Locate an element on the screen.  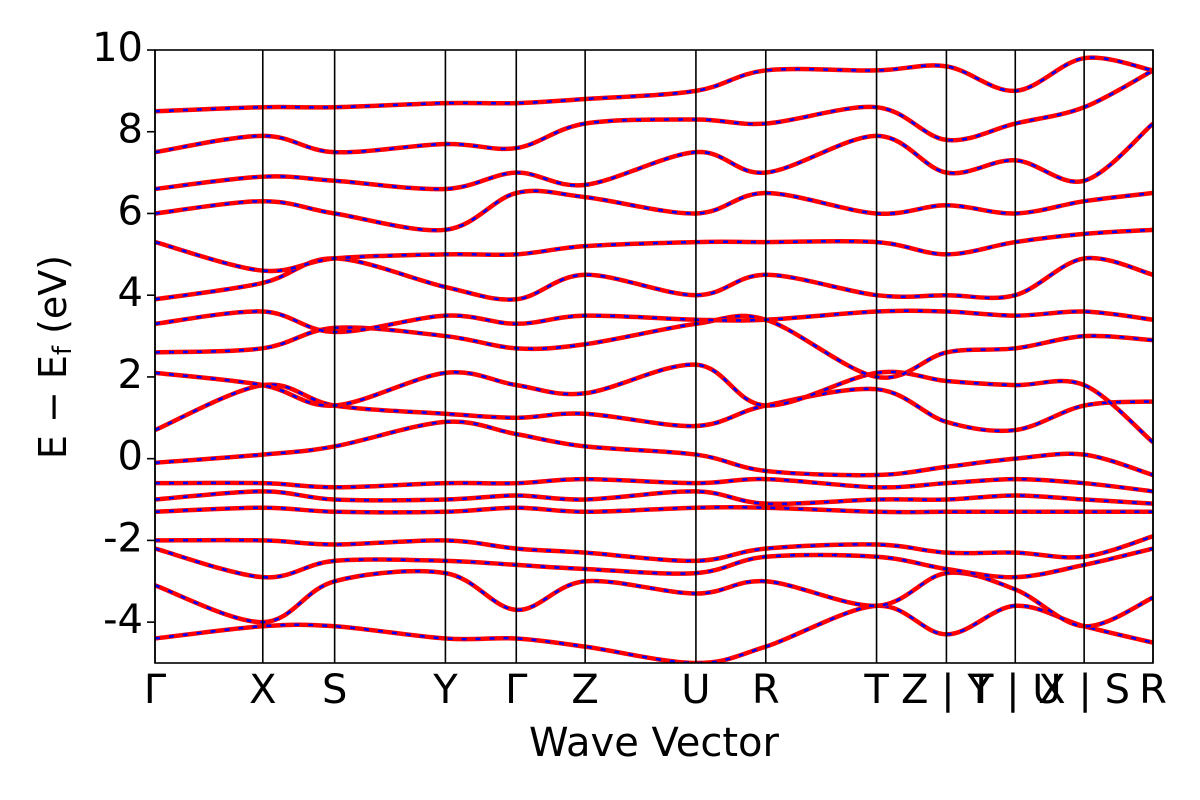
y-tick-label: -4 is located at coordinates (123, 620).